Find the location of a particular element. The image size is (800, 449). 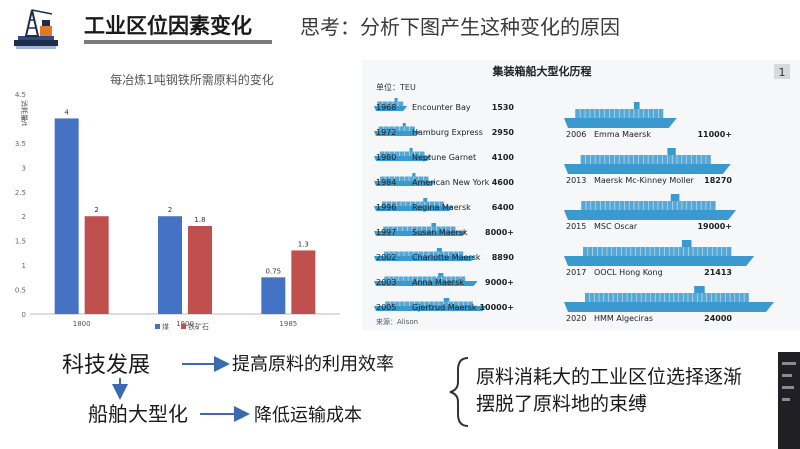

container-title: 集装箱船大型化历程 is located at coordinates (542, 71).